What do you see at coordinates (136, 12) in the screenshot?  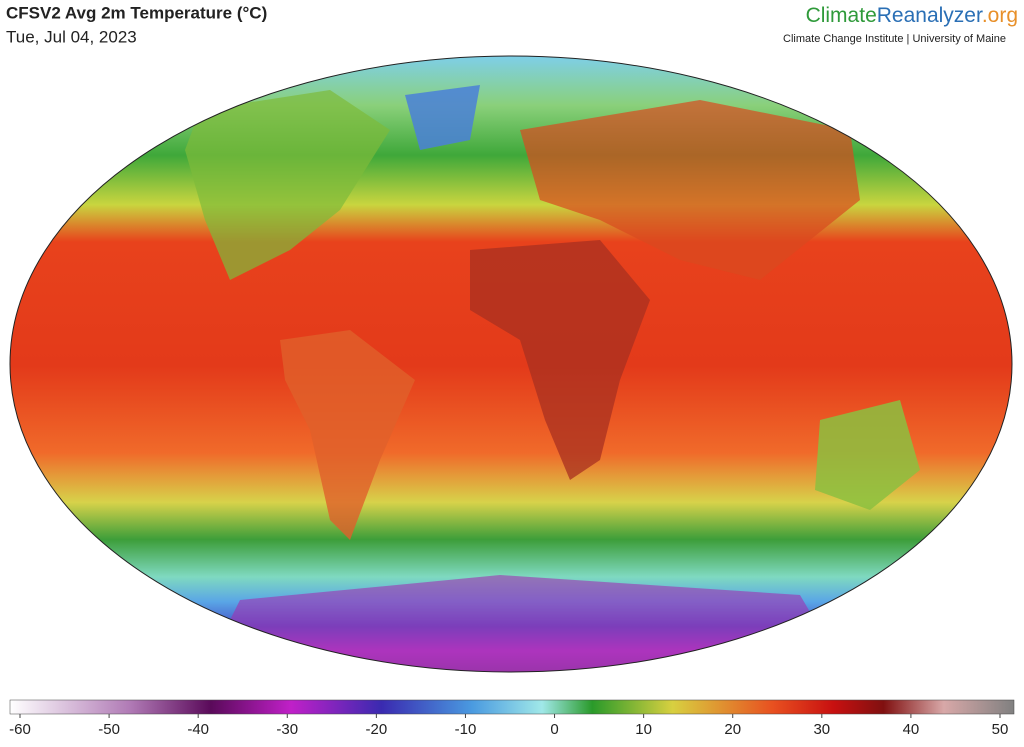 I see `title: CFSV2 Avg 2m Temperature (°C)` at bounding box center [136, 12].